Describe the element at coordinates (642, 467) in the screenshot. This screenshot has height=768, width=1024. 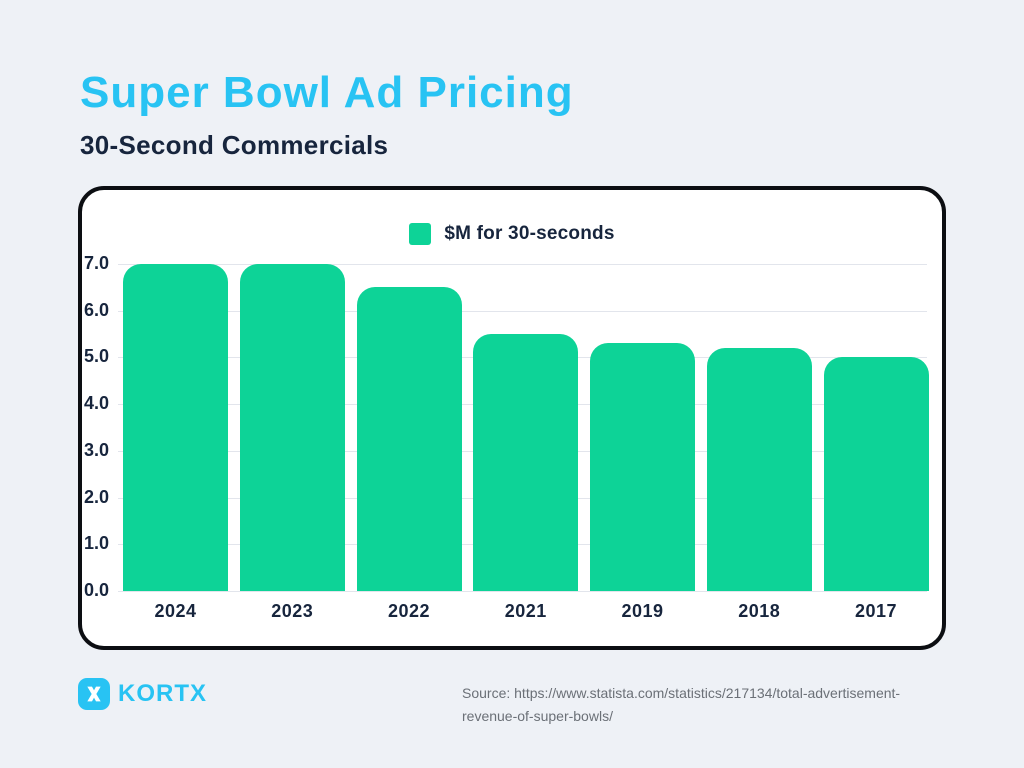
I see `bar-2019` at that location.